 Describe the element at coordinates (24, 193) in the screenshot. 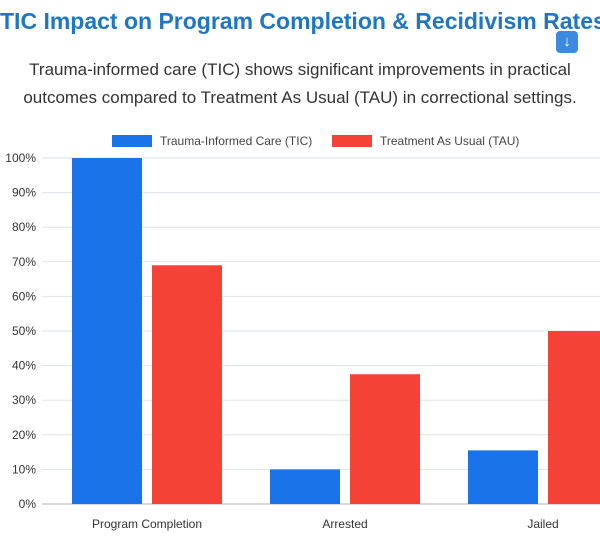

I see `y-tick-label: 90%` at that location.